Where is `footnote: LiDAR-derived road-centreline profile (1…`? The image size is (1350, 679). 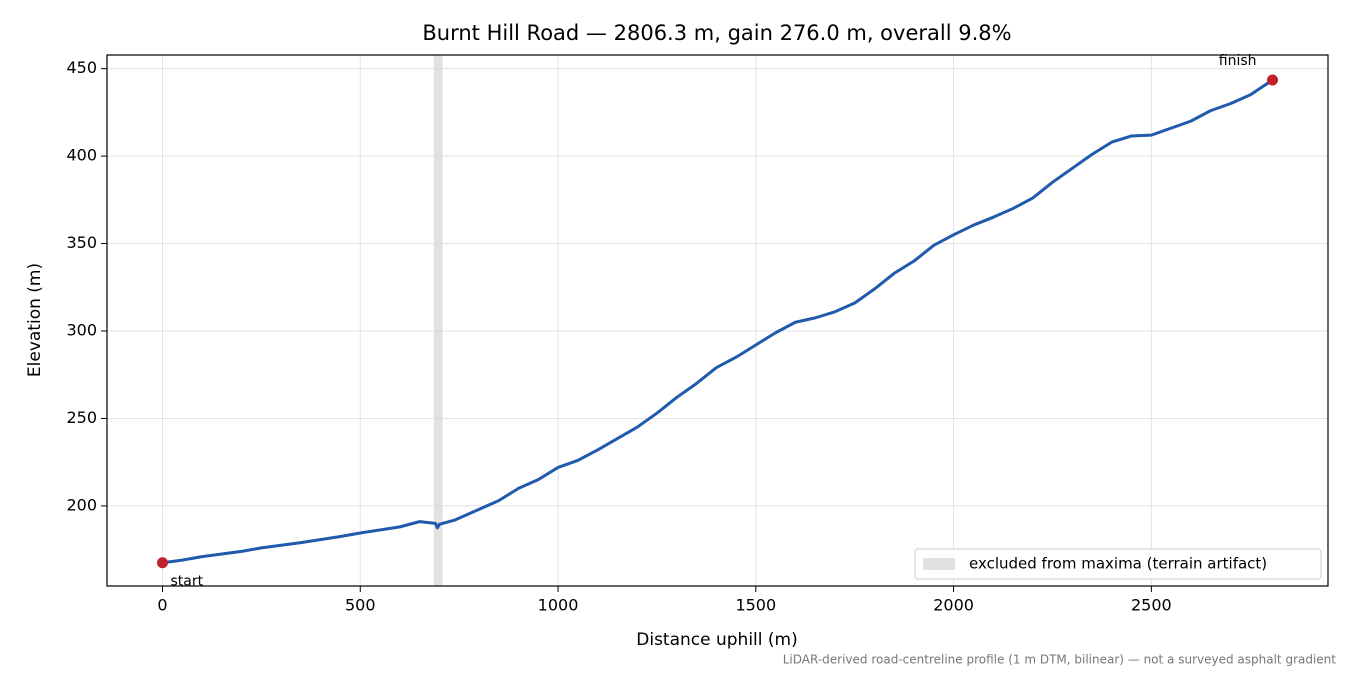 footnote: LiDAR-derived road-centreline profile (1… is located at coordinates (1060, 660).